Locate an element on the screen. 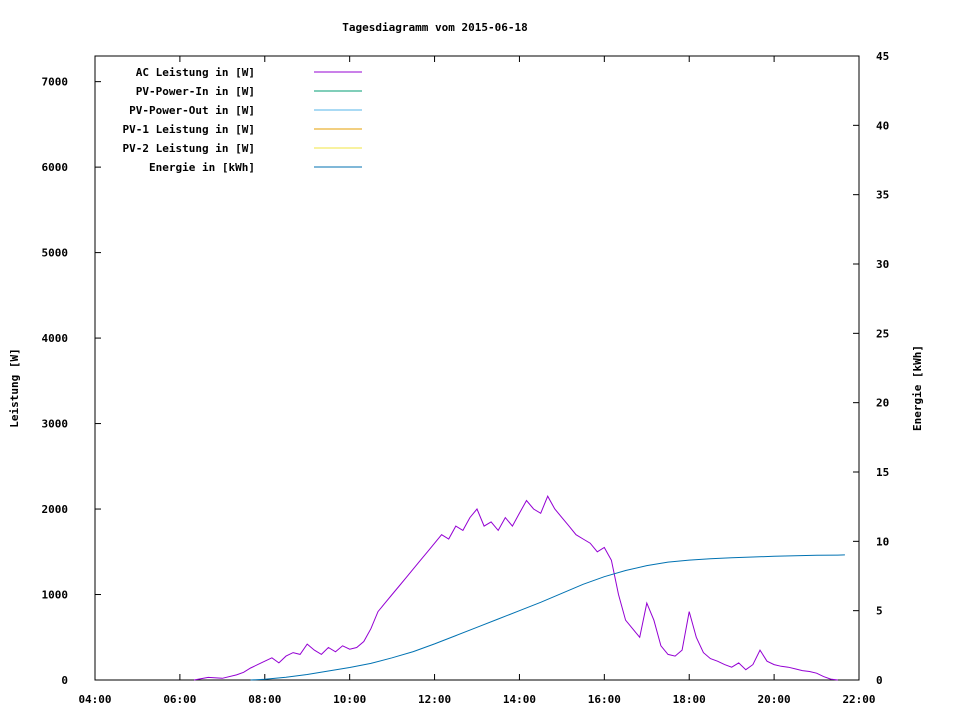  y2-tick-label: 10 is located at coordinates (882, 541).